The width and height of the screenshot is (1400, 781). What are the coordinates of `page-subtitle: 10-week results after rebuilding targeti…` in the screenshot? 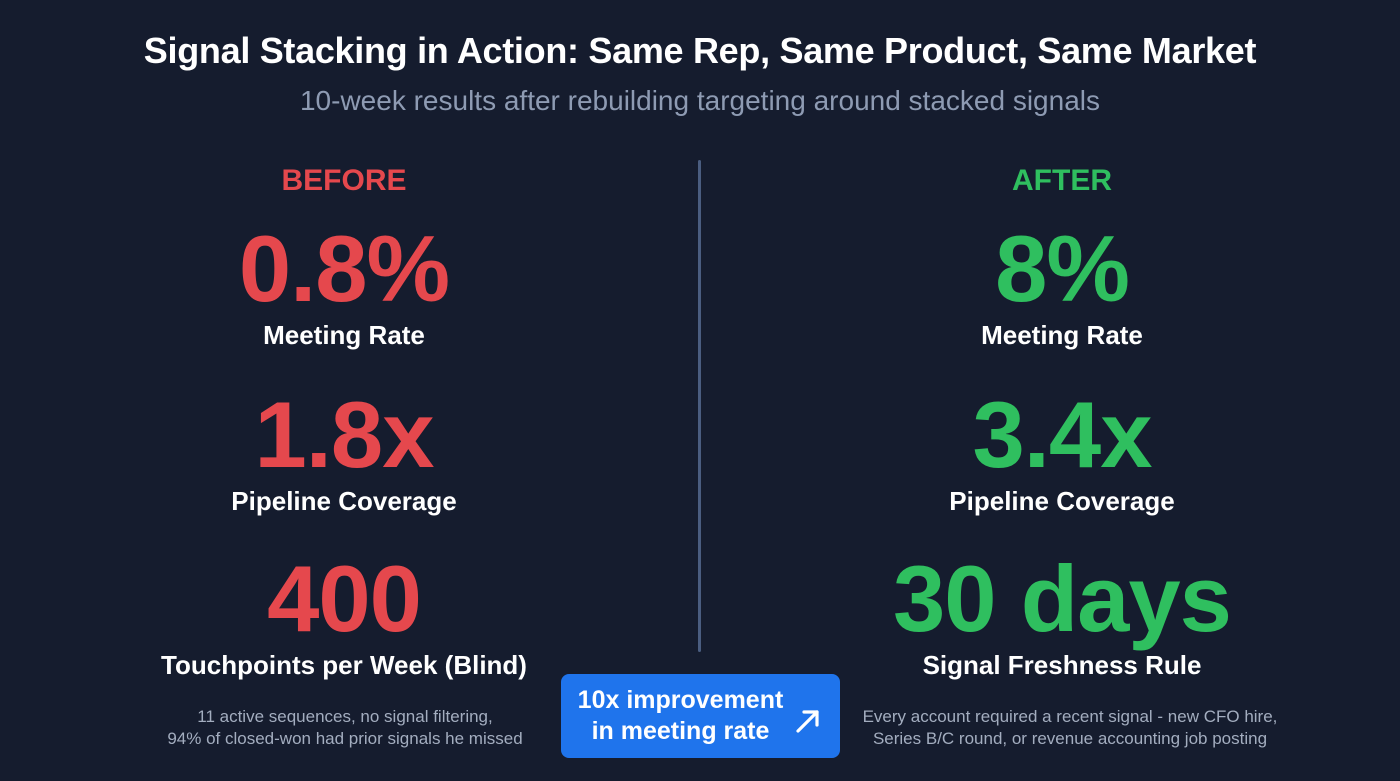 It's located at (699, 100).